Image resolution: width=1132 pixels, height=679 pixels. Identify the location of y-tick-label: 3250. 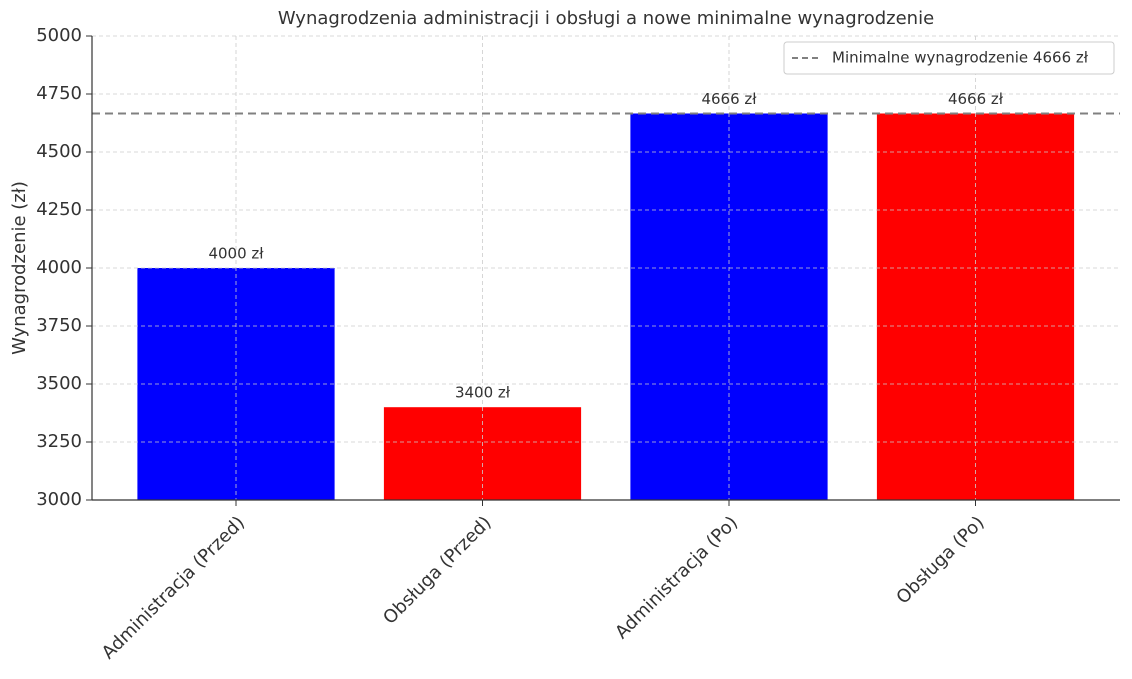
(59, 441).